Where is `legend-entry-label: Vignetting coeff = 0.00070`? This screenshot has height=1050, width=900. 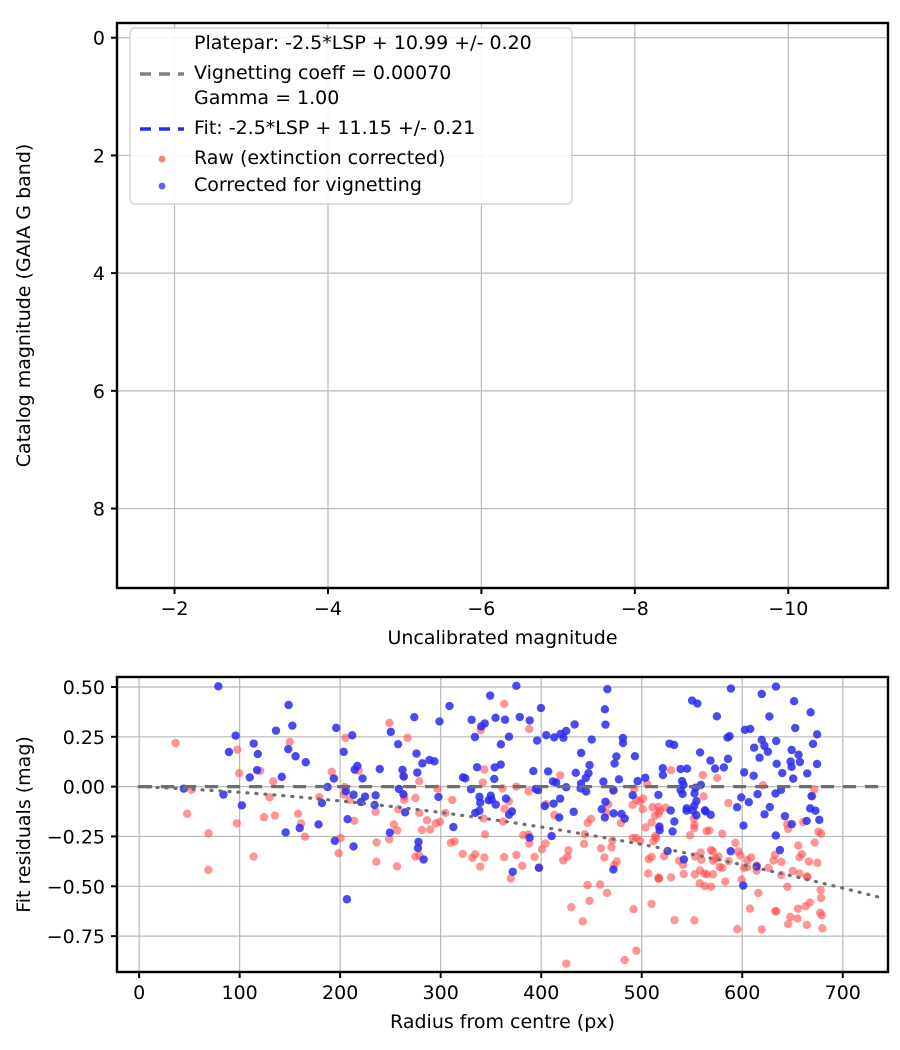
legend-entry-label: Vignetting coeff = 0.00070 is located at coordinates (322, 73).